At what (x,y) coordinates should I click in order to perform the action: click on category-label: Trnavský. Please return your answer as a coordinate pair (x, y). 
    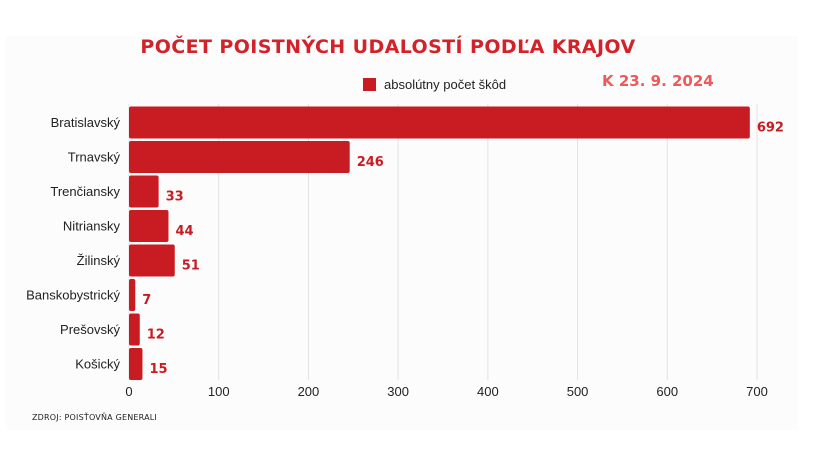
    Looking at the image, I should click on (94, 157).